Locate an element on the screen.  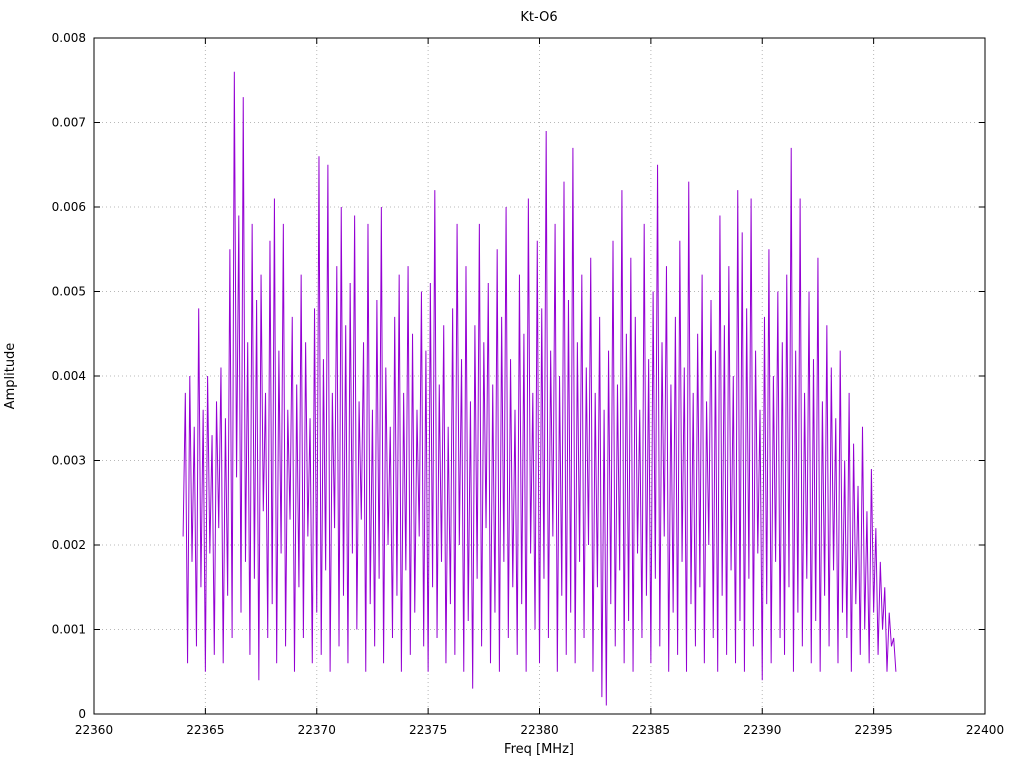
y-tick-label: 0.008 is located at coordinates (69, 38).